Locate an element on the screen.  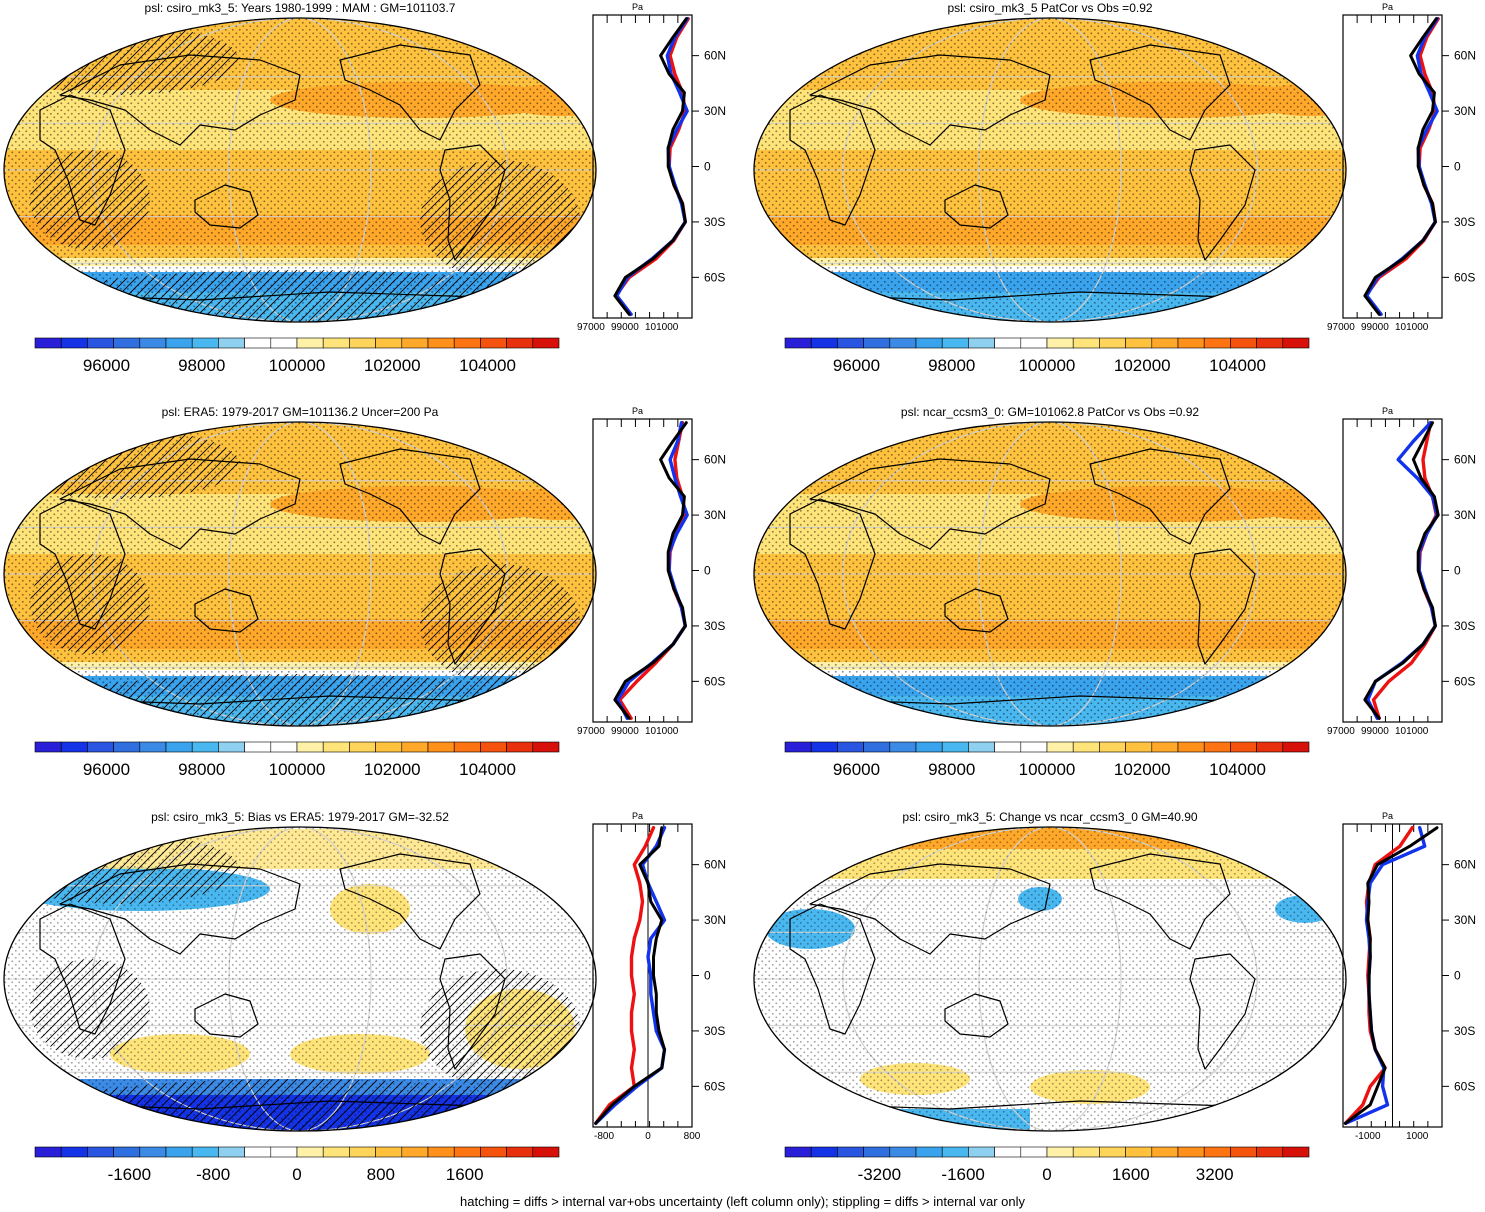
zonal-profile: Pa 60N 30N 0 30S 60S 97000 99000 101000 is located at coordinates (651, 167).